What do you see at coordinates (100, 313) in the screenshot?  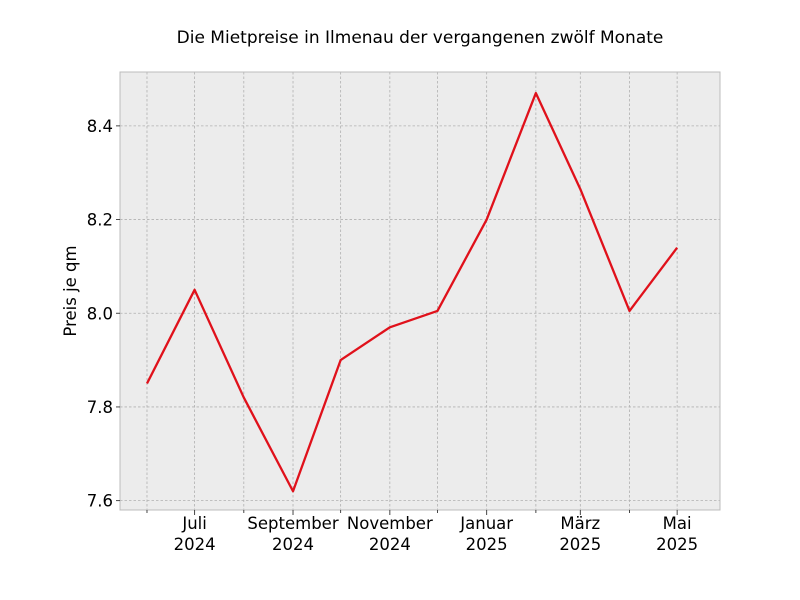 I see `y-tick-label: 8.0` at bounding box center [100, 313].